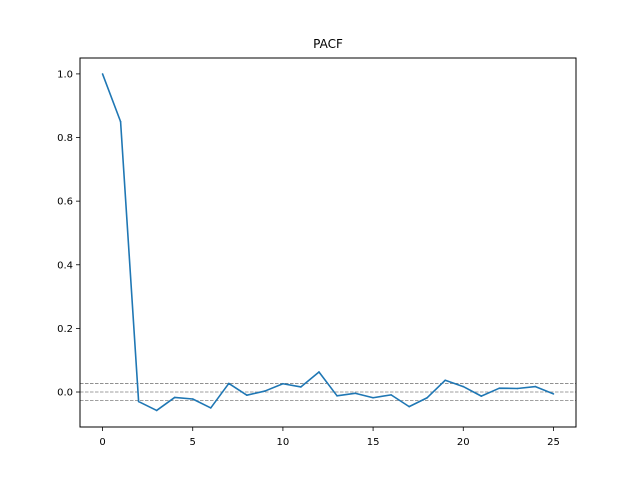 The image size is (640, 480). I want to click on y-tick-label: 1.0, so click(65, 74).